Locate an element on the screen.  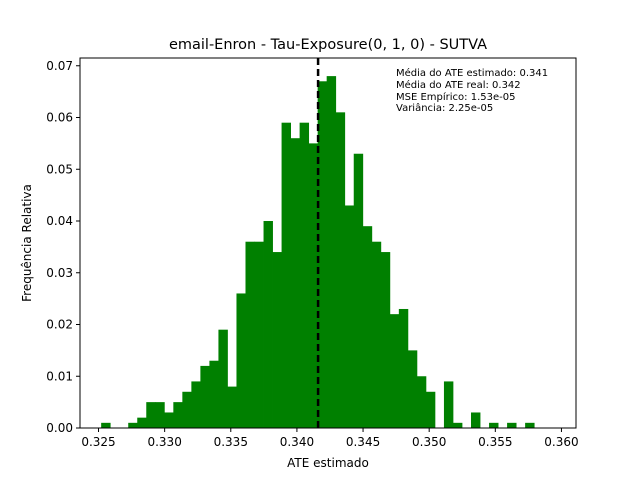
y-tick-label: 0.02 is located at coordinates (59, 325).